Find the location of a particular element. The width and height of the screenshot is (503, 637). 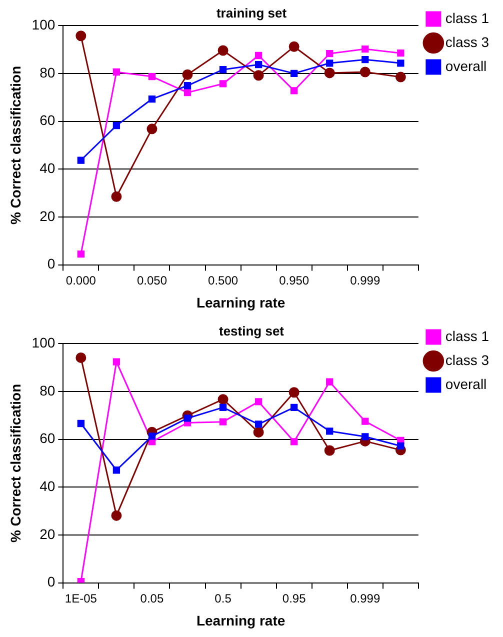

x-tick-label: 0.950 is located at coordinates (294, 280).